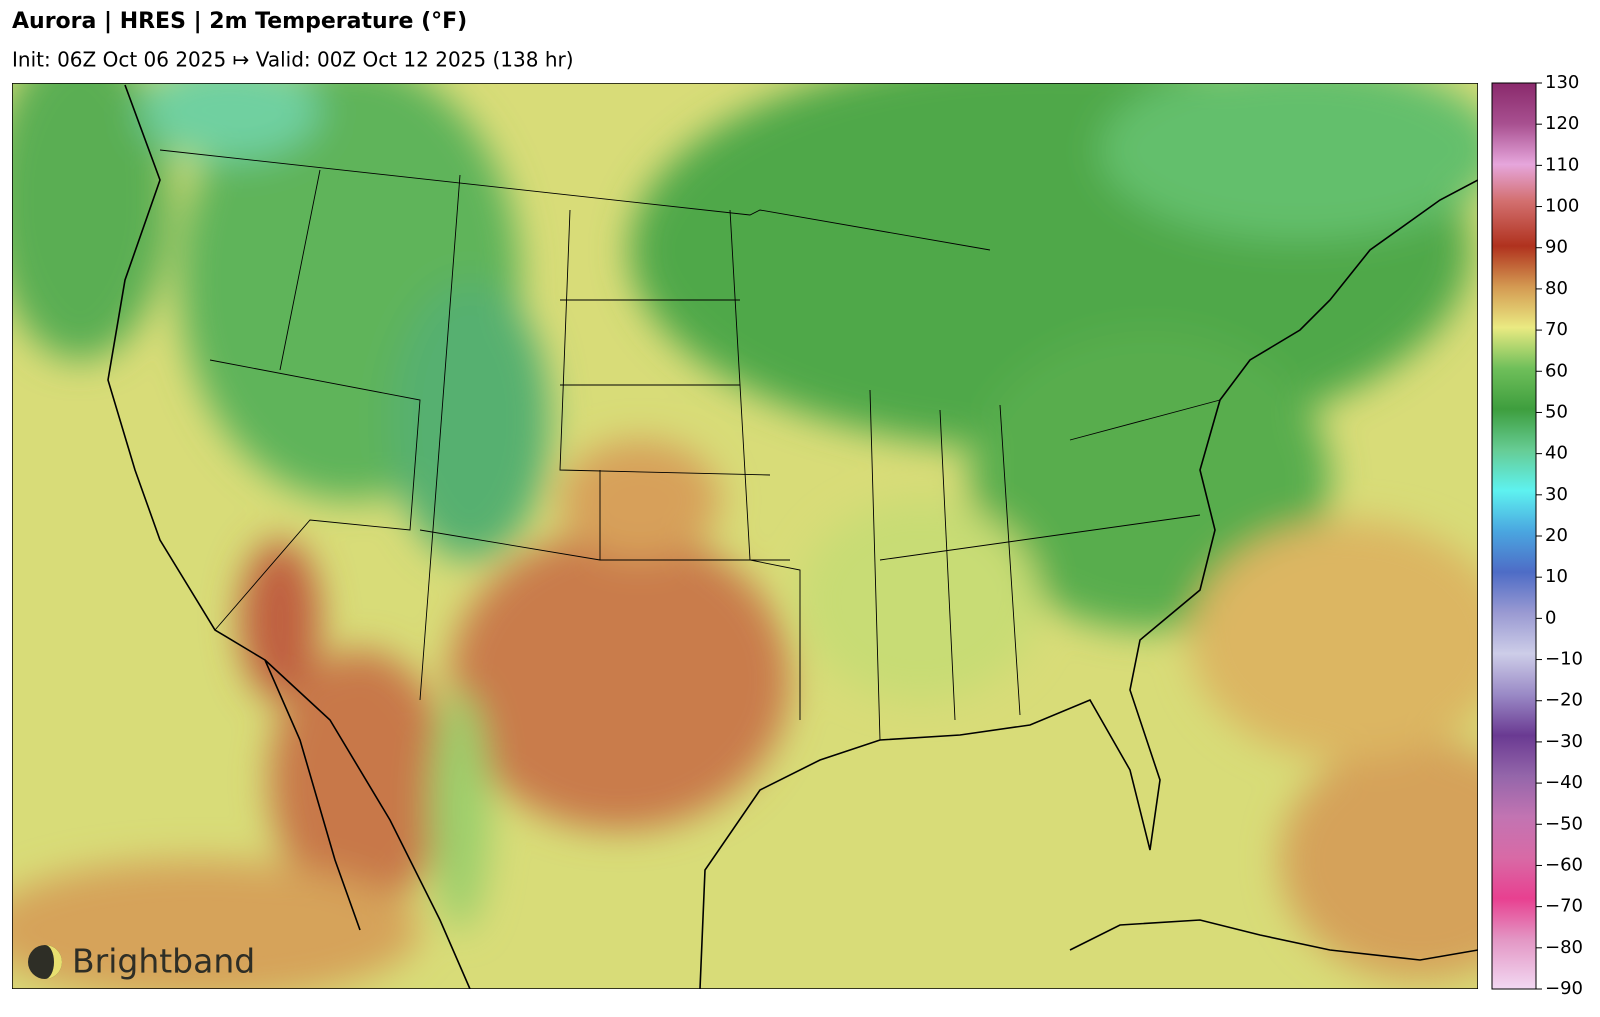  What do you see at coordinates (1564, 659) in the screenshot?
I see `colorbar-tick-label: −10` at bounding box center [1564, 659].